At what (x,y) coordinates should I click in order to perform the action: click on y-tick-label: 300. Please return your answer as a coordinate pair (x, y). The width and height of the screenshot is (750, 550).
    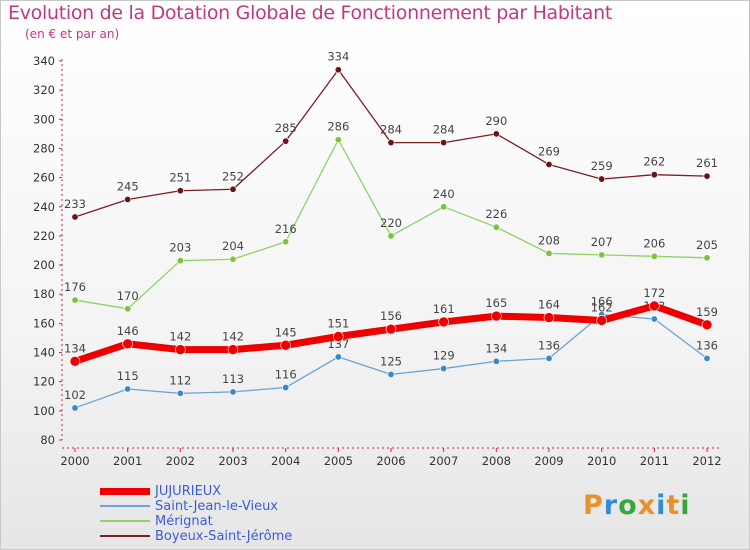
    Looking at the image, I should click on (44, 119).